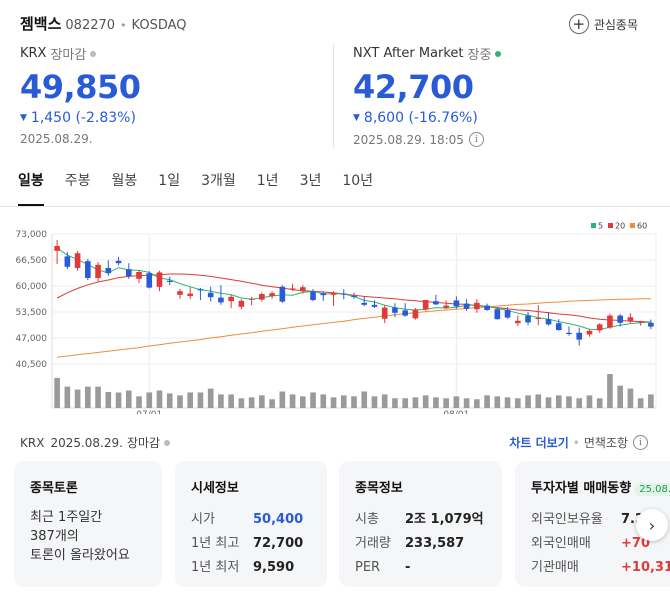 This screenshot has height=598, width=670. Describe the element at coordinates (68, 55) in the screenshot. I see `krx-status: 장마감` at that location.